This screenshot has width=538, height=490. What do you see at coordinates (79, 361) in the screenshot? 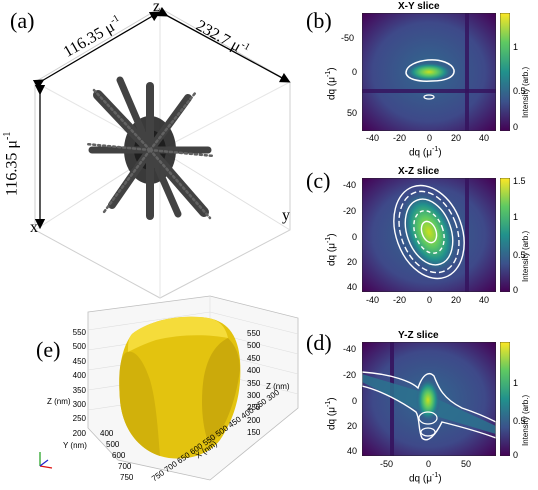
I see `z-left-tick: 450` at bounding box center [79, 361].